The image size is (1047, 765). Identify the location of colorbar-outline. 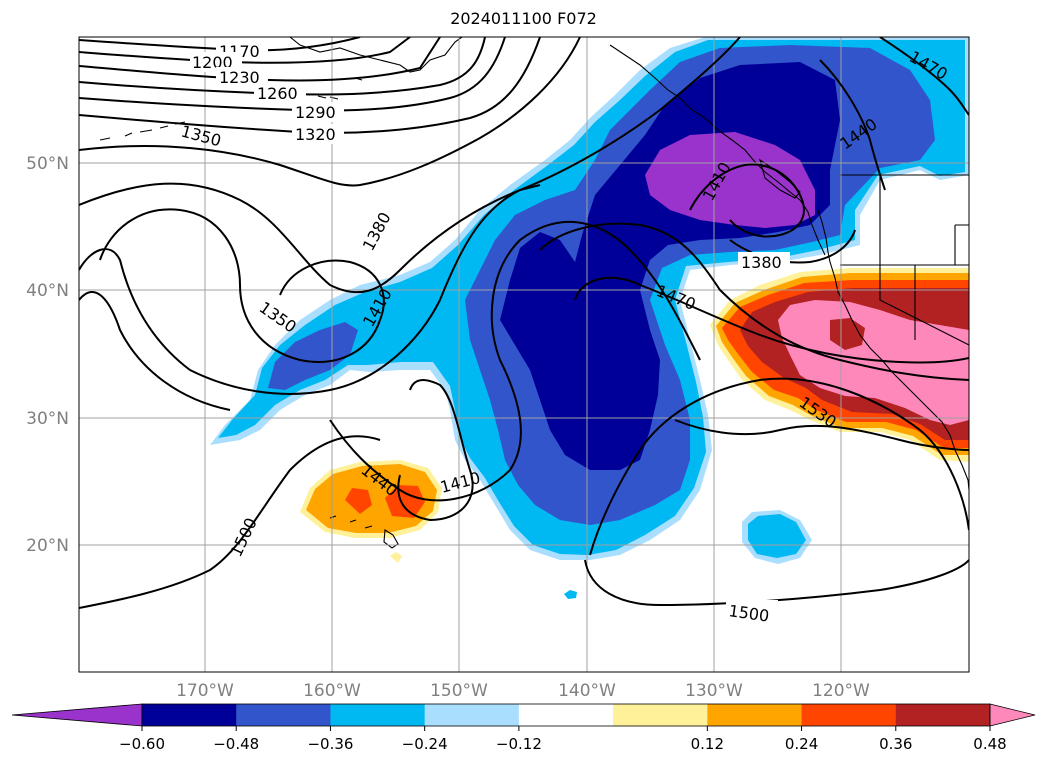
(566, 715).